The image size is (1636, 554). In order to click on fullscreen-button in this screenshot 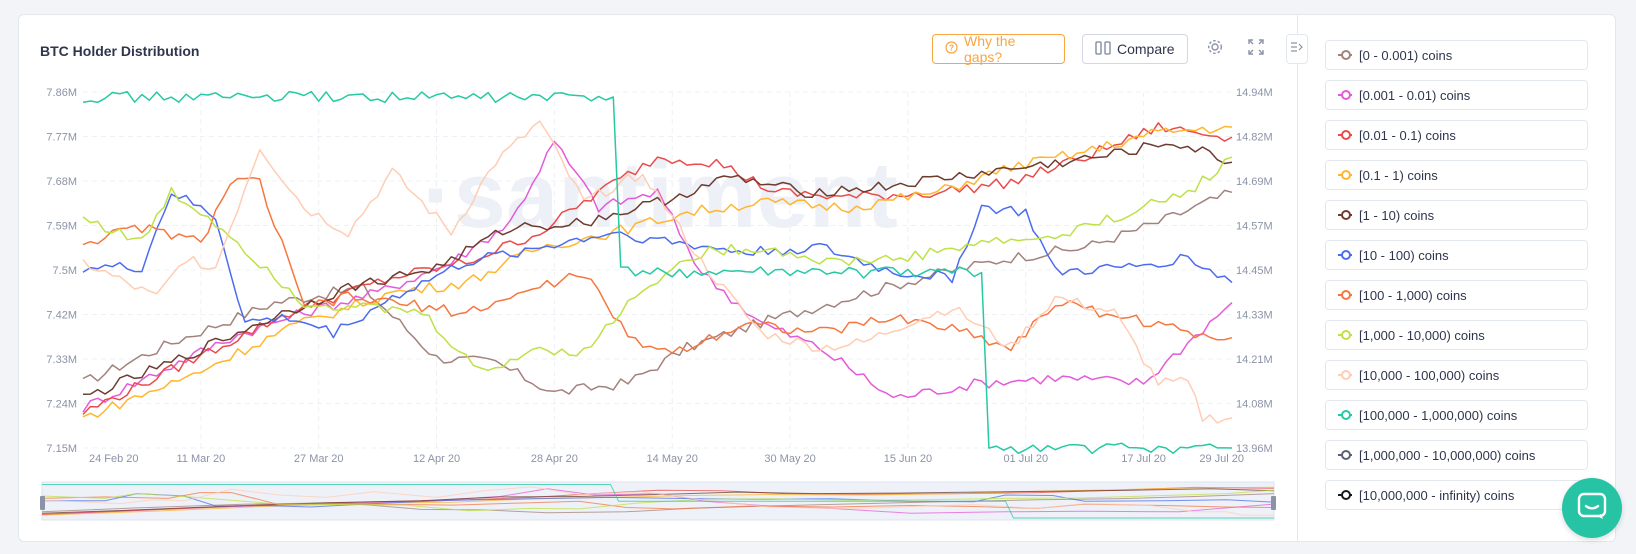, I will do `click(1256, 49)`.